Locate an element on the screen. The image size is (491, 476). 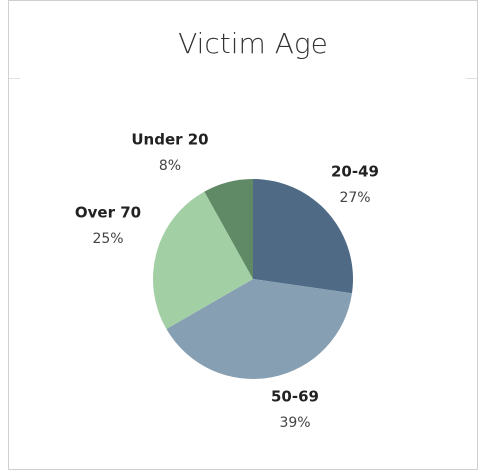
slice-name: Under 20 is located at coordinates (169, 140).